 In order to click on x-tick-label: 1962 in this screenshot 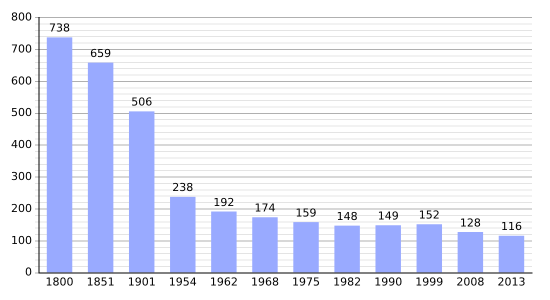, I will do `click(224, 281)`.